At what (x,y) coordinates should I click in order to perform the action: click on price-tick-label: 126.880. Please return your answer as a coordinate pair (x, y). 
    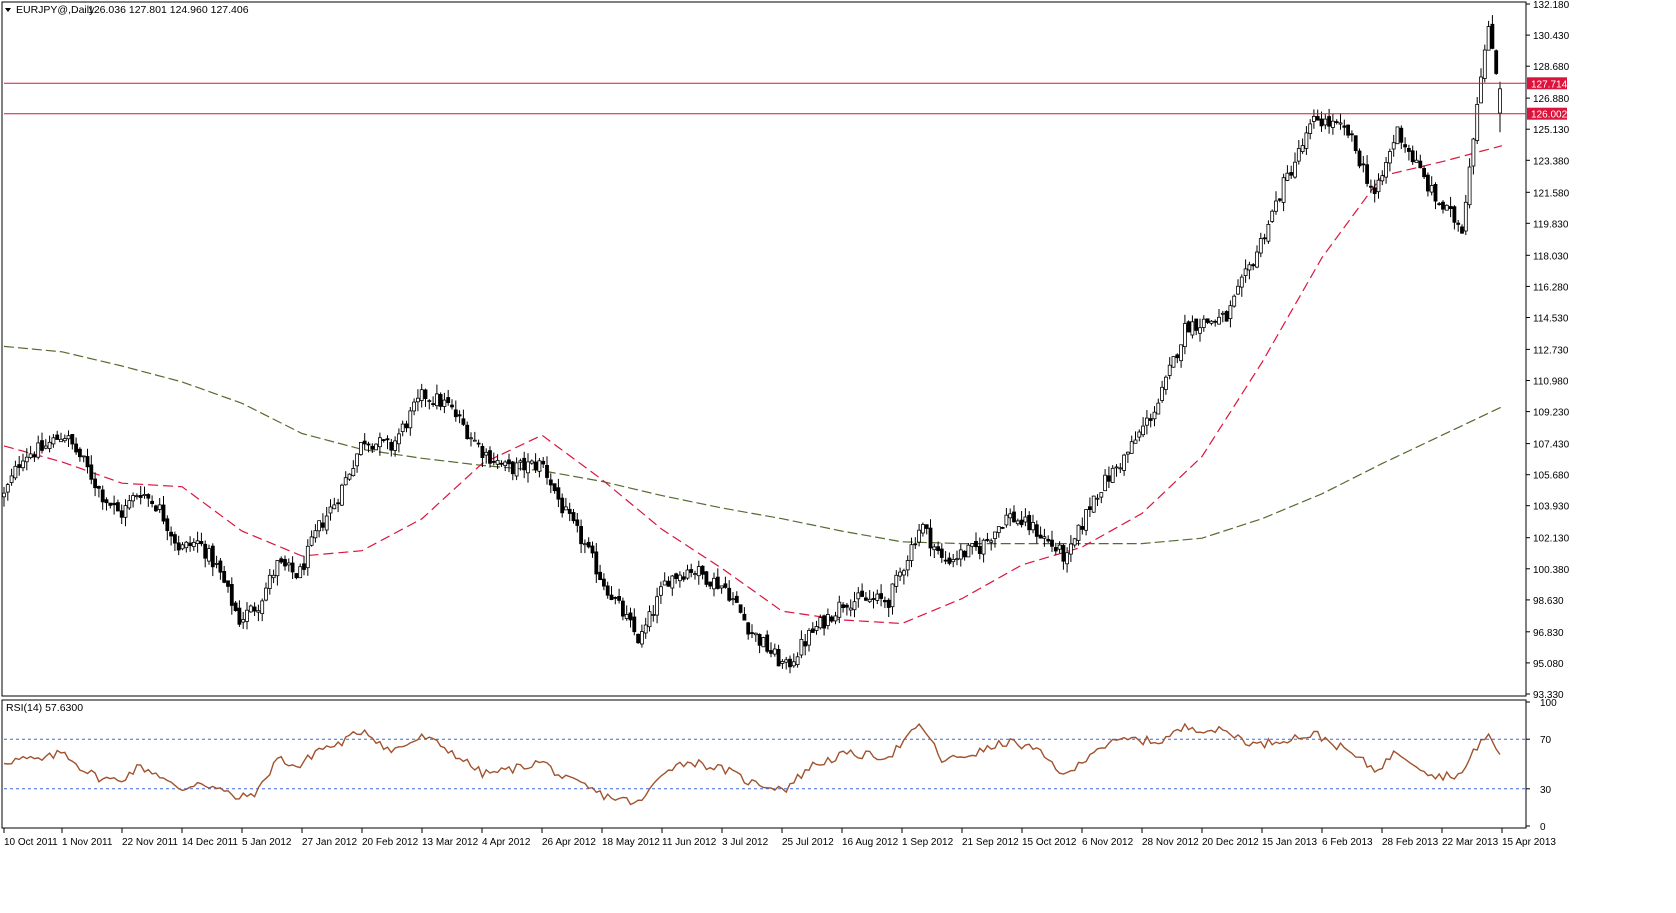
    Looking at the image, I should click on (1551, 99).